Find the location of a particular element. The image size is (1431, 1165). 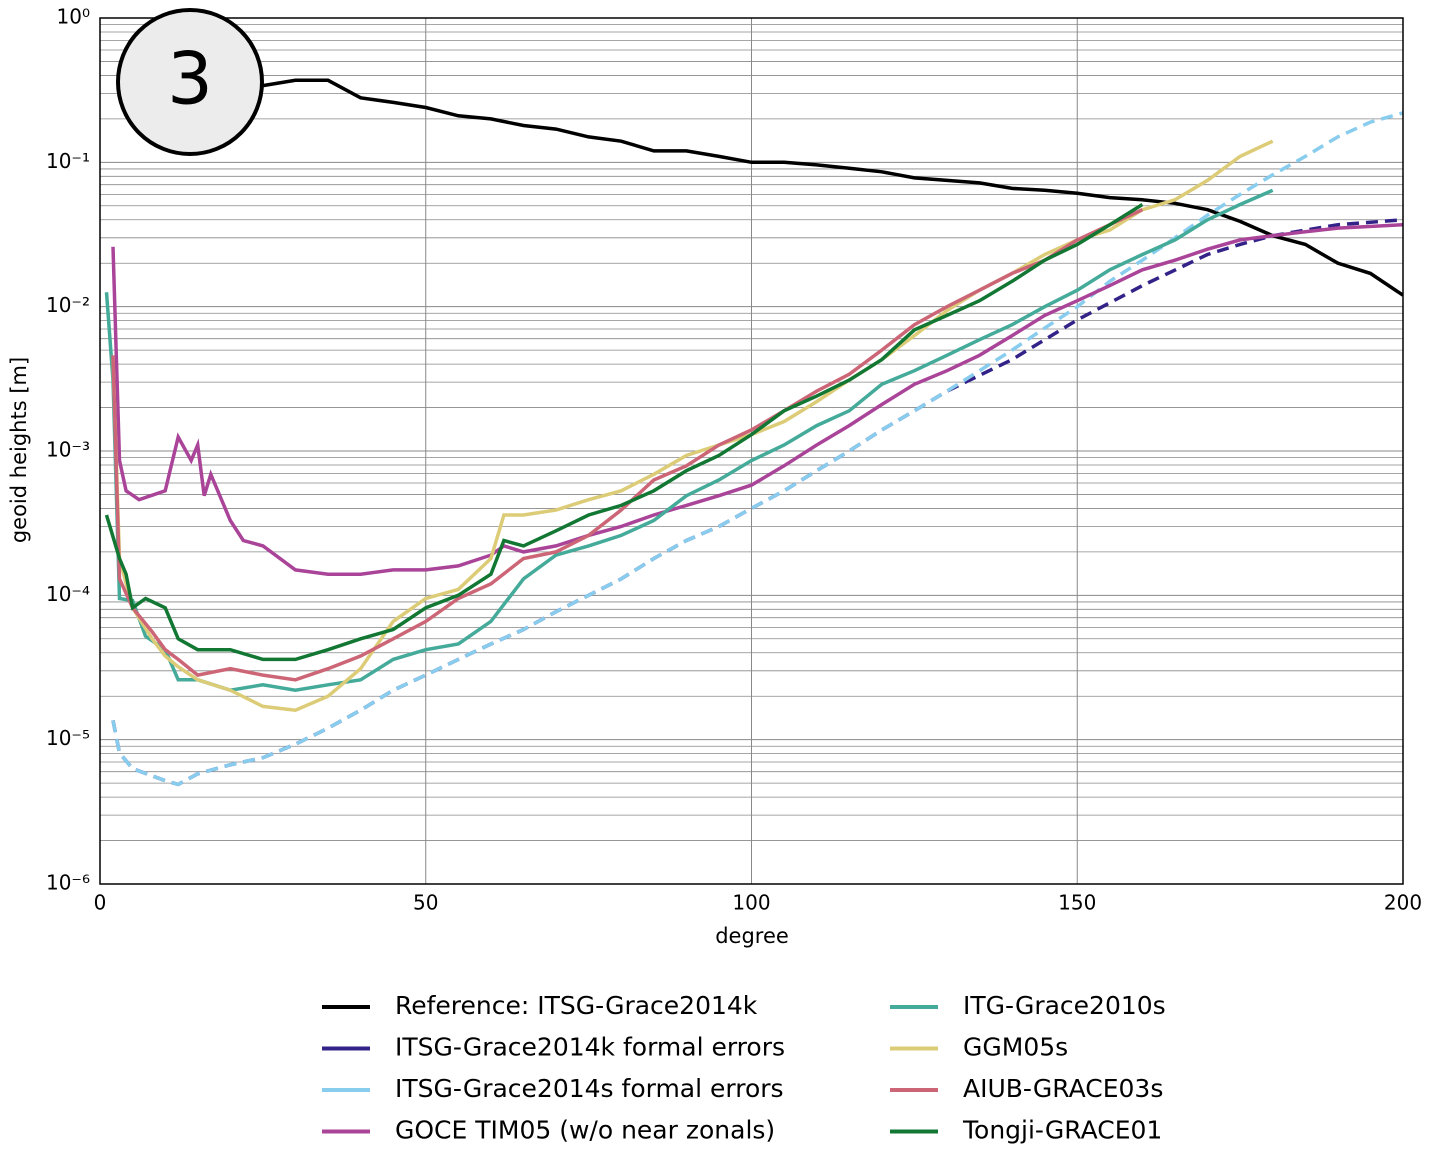

annotation-circle is located at coordinates (190, 82).